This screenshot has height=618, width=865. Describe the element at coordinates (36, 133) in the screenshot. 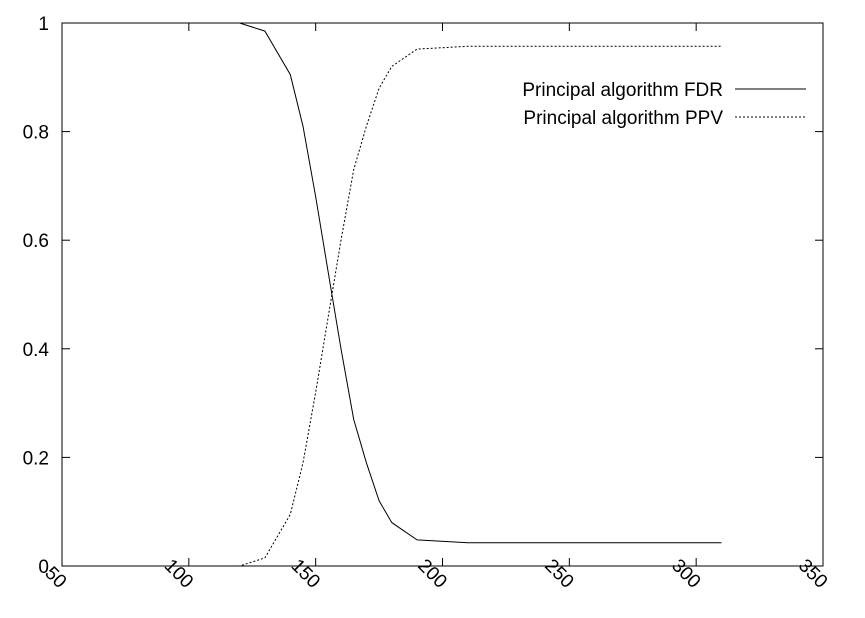

I see `y-tick-label: 0.8` at that location.